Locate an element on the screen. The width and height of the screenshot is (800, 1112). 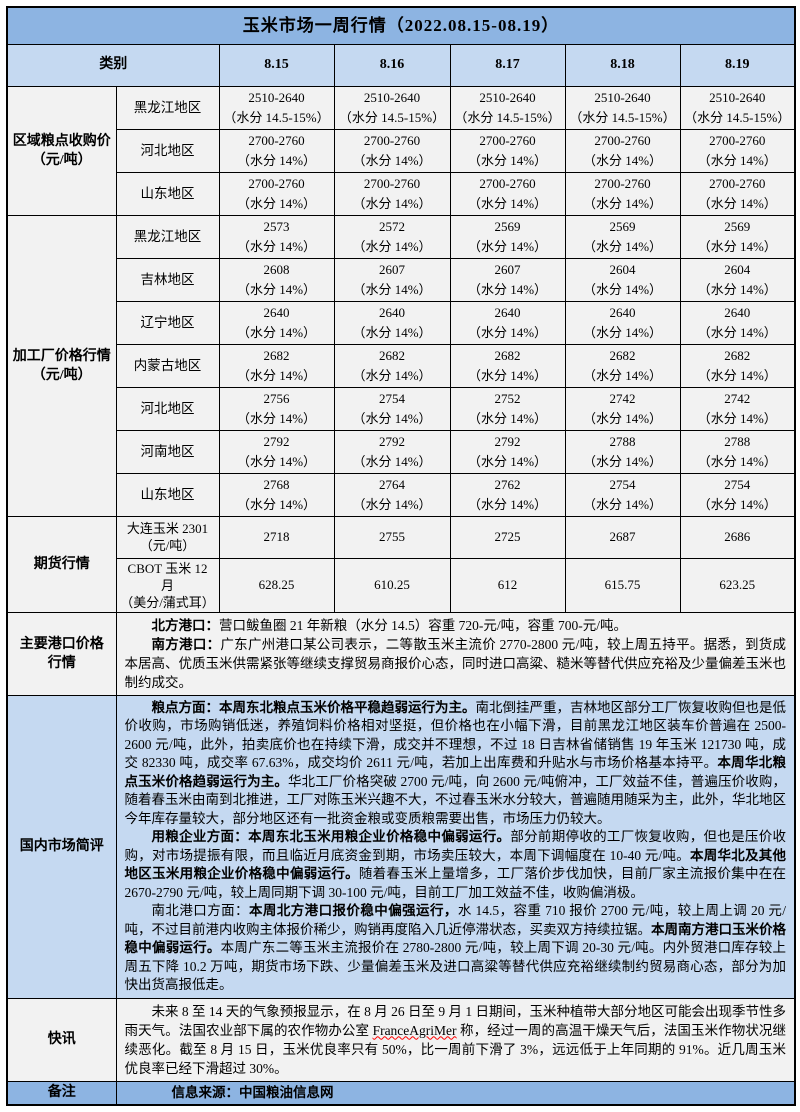
info-source: 信息来源：中国粮油信息网 is located at coordinates (455, 1092).